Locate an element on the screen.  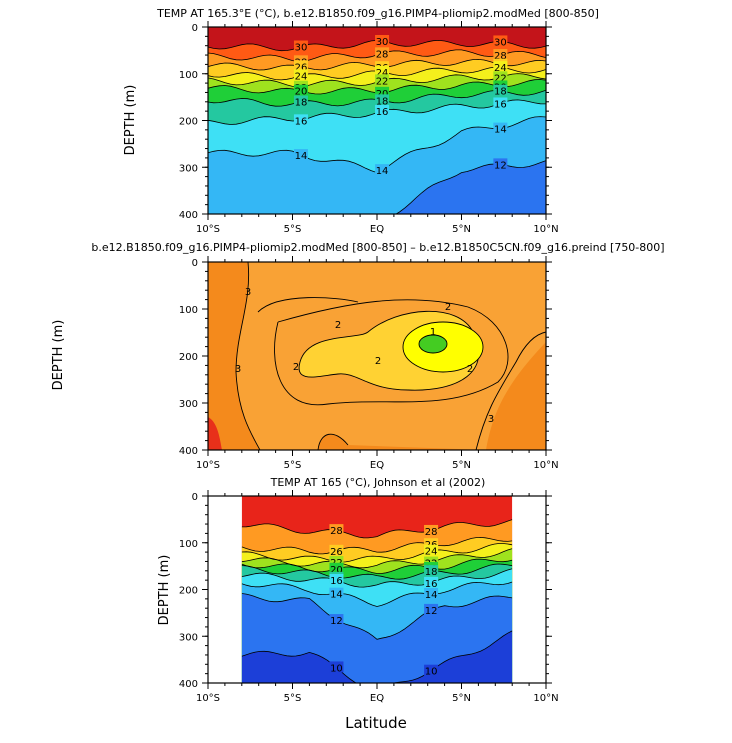
contour-label: 22 is located at coordinates (500, 78).